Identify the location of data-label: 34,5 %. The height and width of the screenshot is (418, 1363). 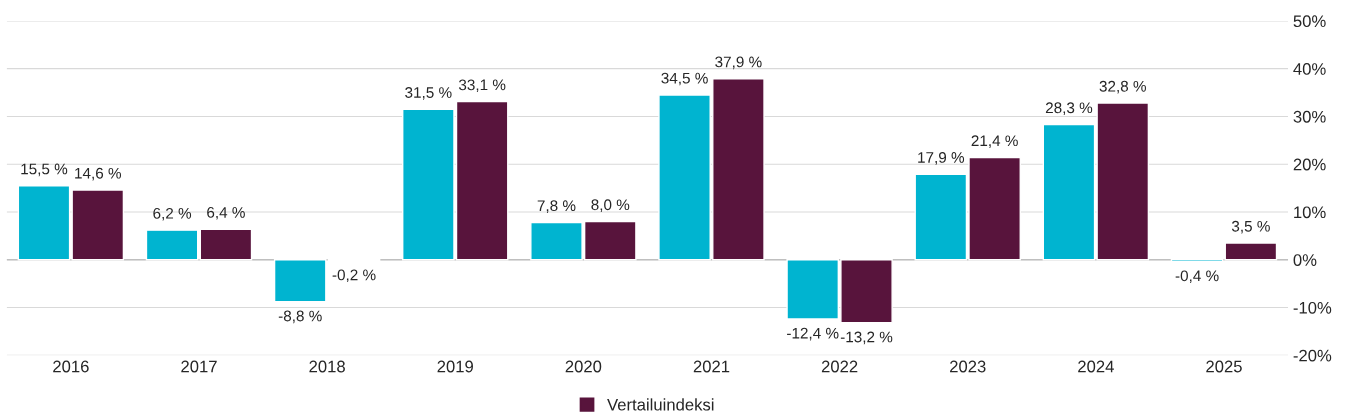
(684, 79).